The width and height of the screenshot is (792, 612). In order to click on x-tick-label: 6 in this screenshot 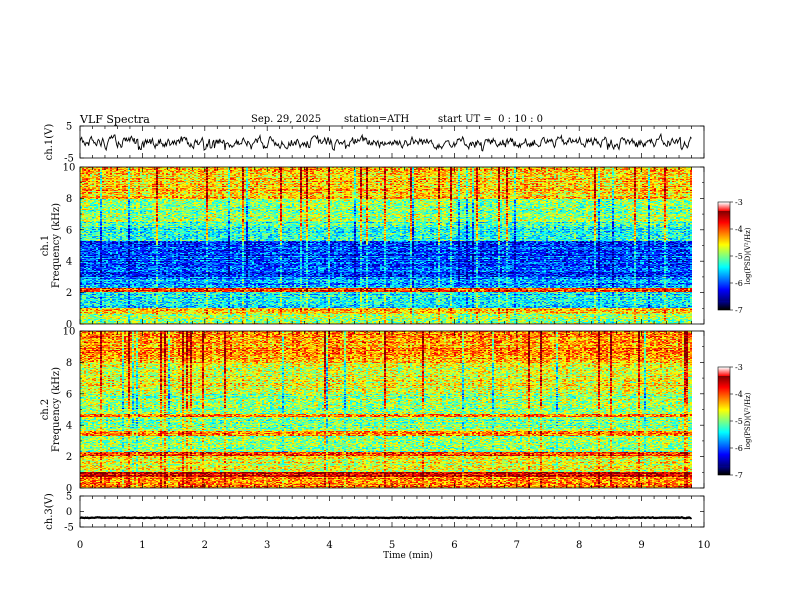, I will do `click(454, 545)`.